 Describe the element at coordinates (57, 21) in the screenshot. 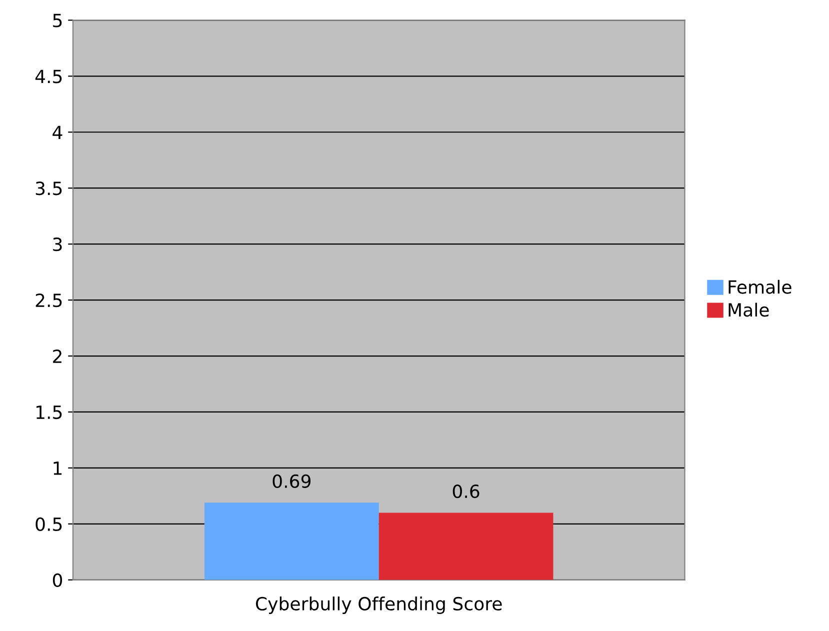

I see `y-tick-label: 5` at that location.